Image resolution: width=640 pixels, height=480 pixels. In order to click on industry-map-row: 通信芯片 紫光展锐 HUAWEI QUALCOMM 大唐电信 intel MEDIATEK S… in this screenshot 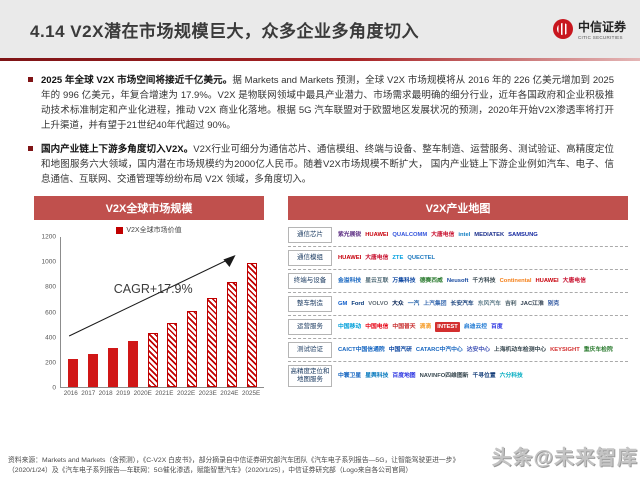, I will do `click(458, 235)`.